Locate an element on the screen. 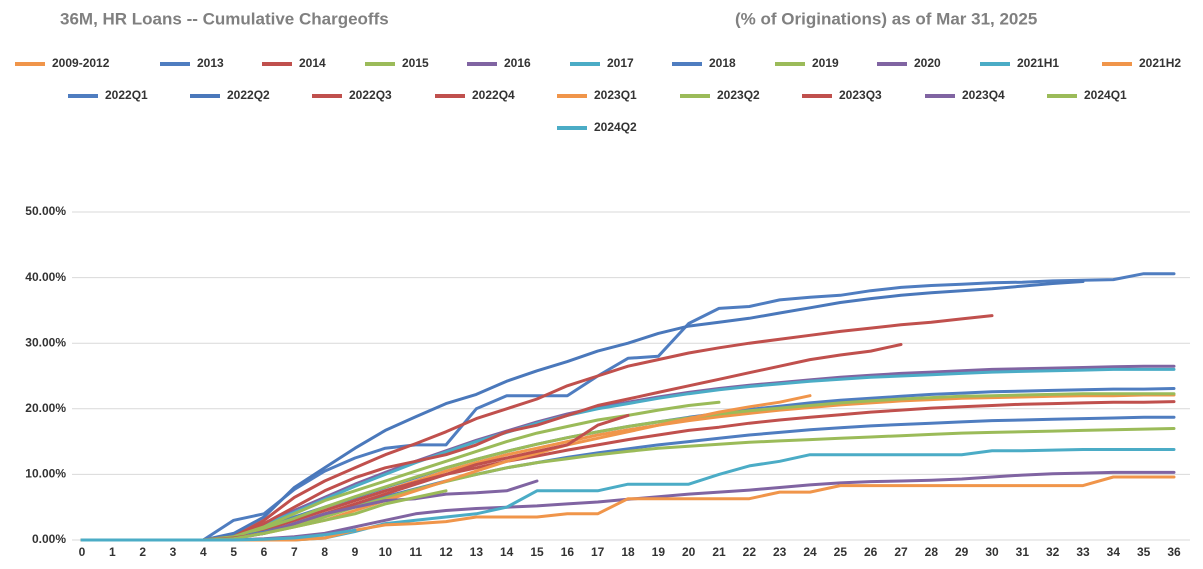  legend-label: 2022Q3 is located at coordinates (370, 95).